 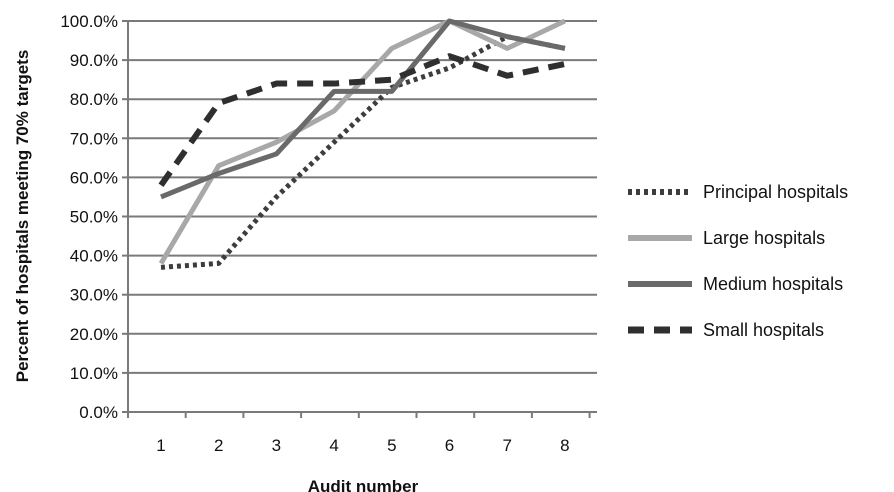 I want to click on x-axis-tick-labels: 1 2 3 4 5 6 7 8, so click(x=362, y=445).